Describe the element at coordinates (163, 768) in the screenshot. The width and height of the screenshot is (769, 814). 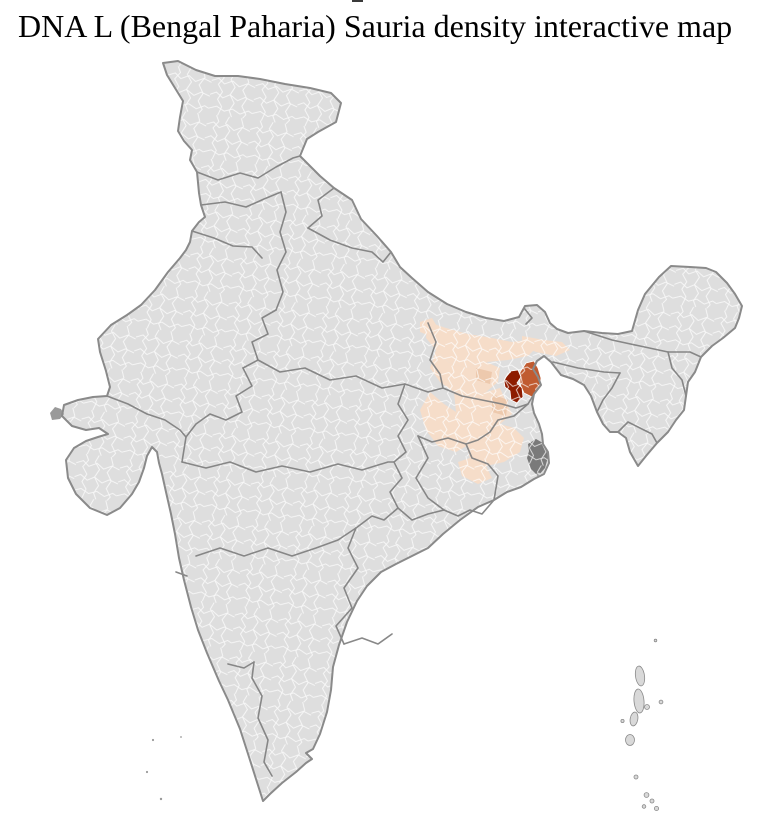
I see `lakshadweep-islands` at that location.